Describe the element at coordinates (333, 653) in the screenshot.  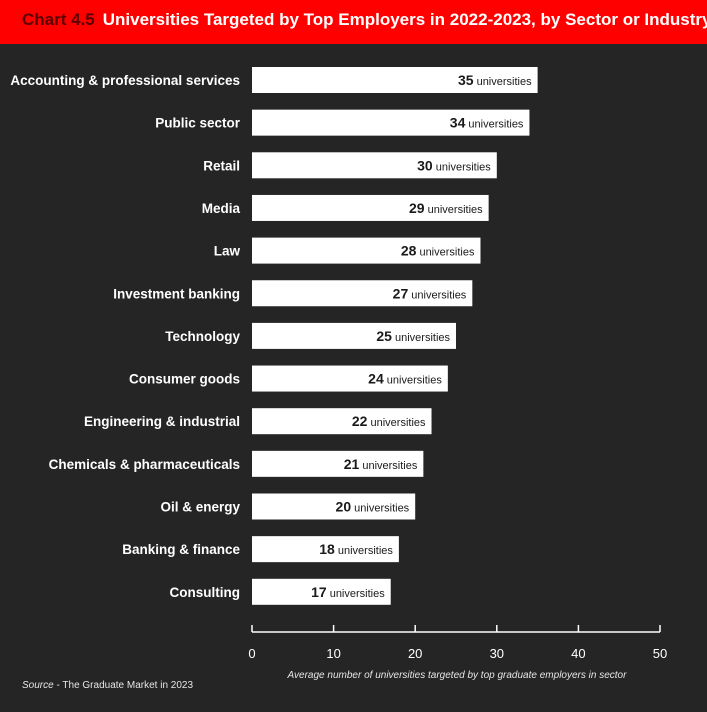
I see `x-tick-label: 10` at that location.